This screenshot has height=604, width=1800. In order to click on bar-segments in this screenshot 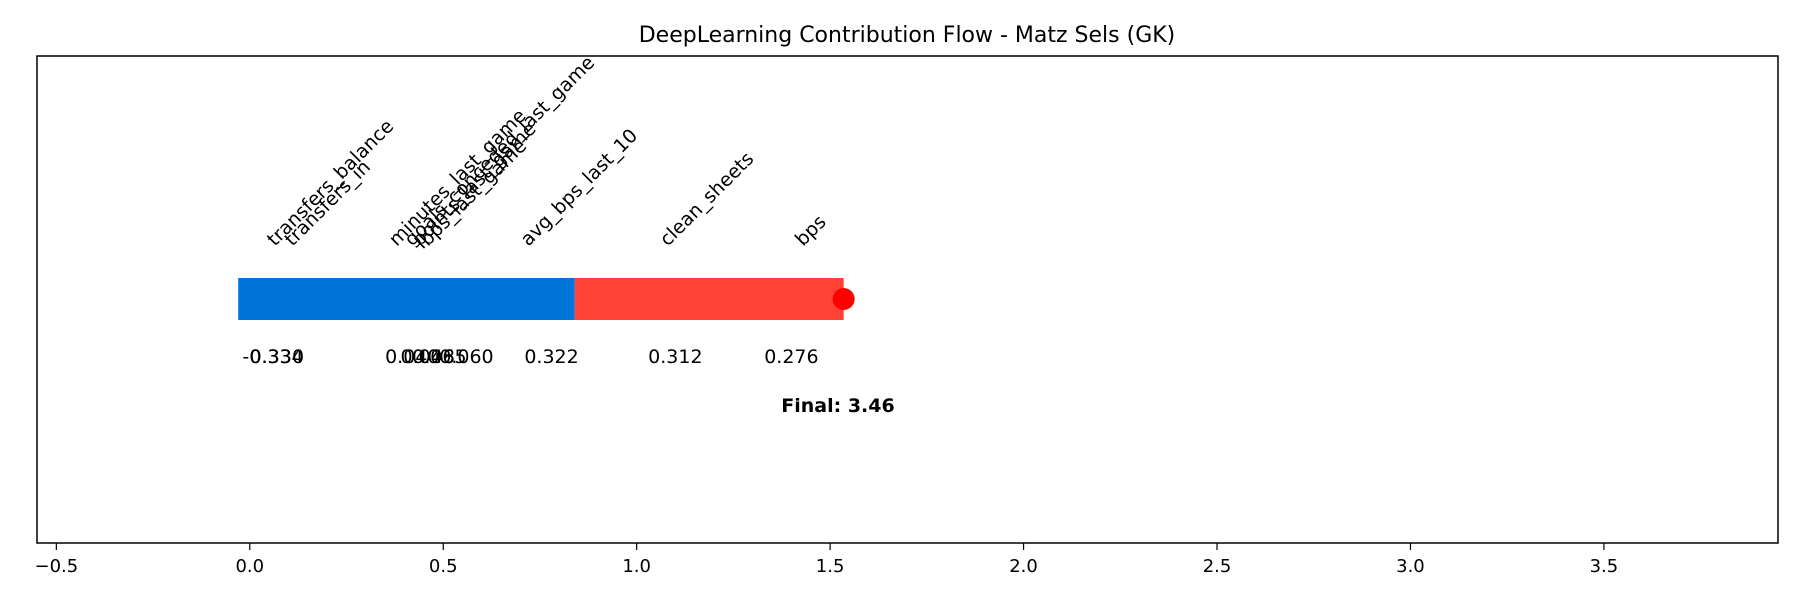, I will do `click(541, 299)`.